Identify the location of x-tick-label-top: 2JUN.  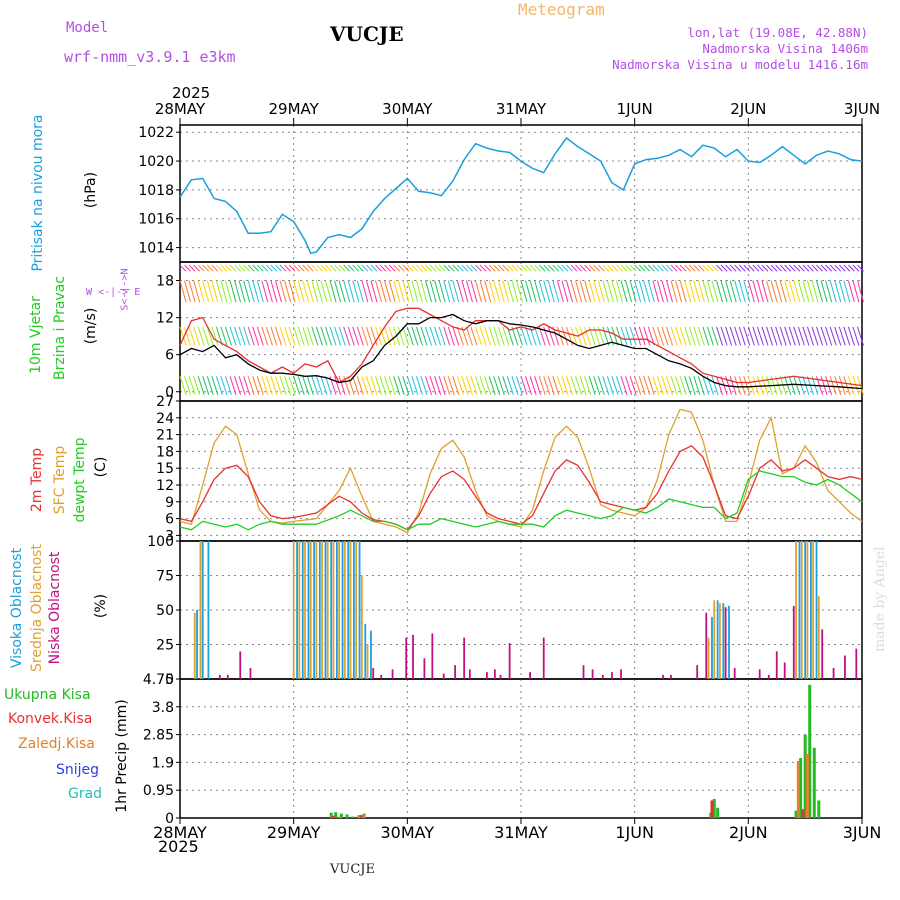
(748, 109).